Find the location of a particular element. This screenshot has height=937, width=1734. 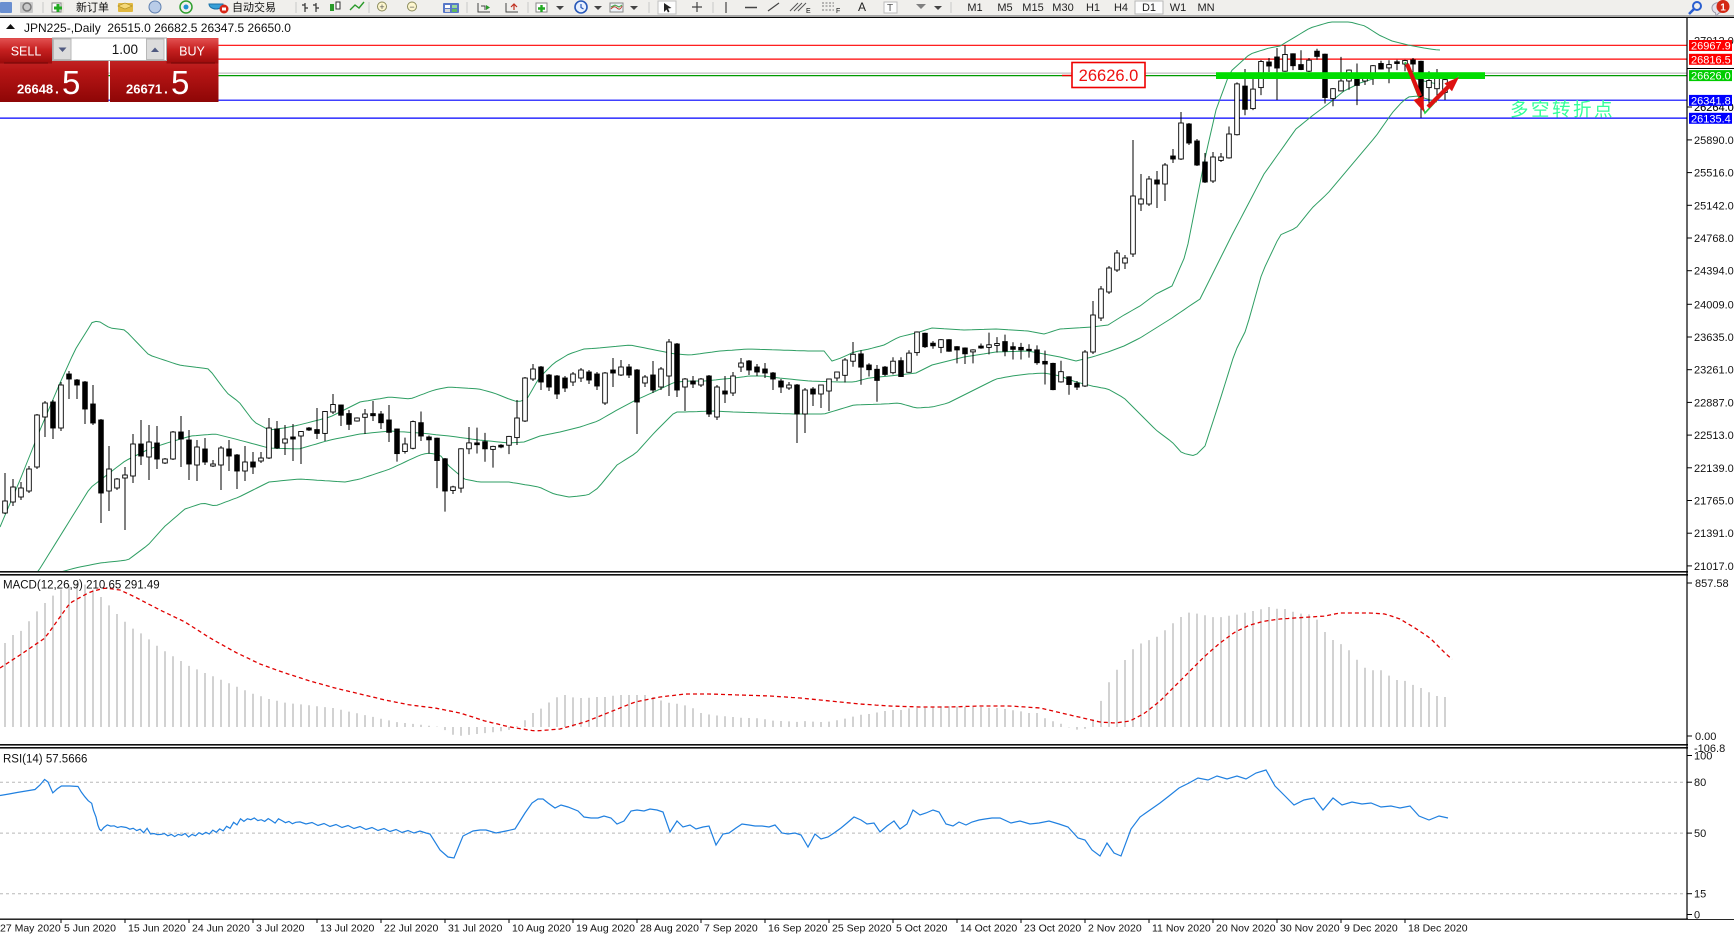

svg-text: 26671 is located at coordinates (144, 89).